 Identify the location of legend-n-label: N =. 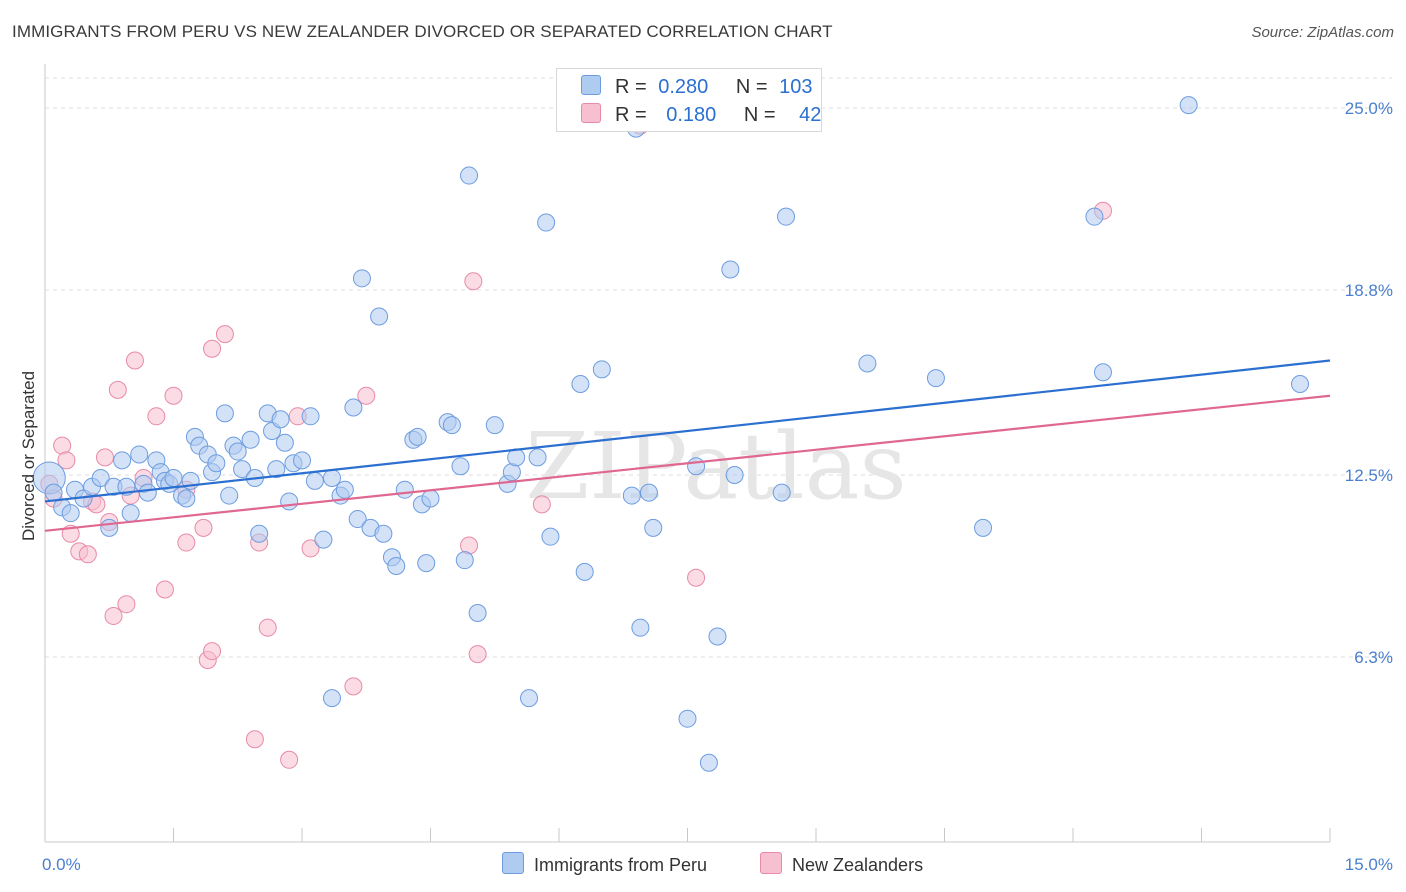
(751, 87).